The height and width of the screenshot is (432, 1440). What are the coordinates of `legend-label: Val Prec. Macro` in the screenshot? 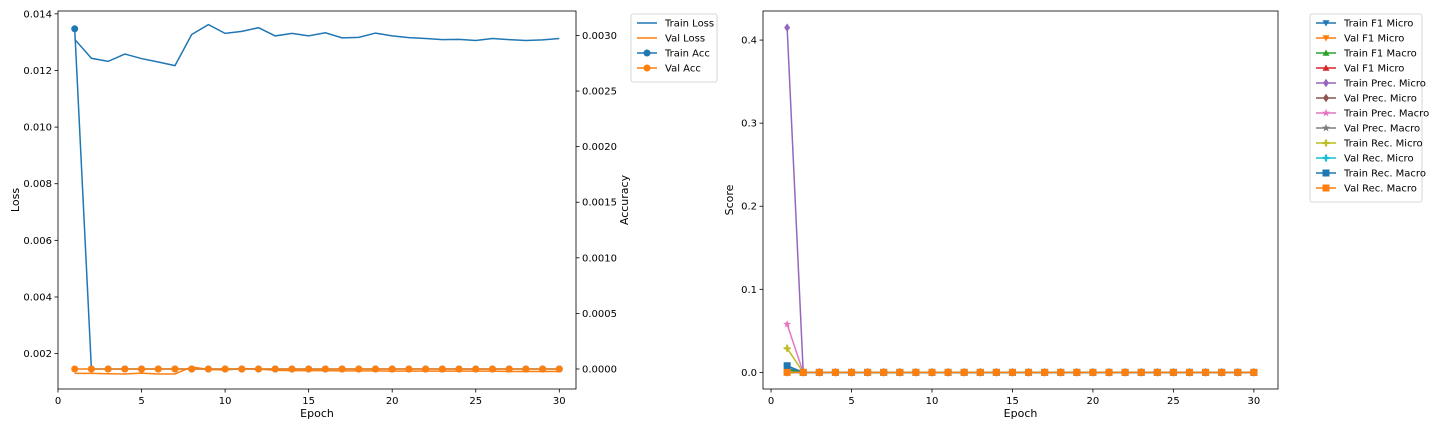 It's located at (1382, 129).